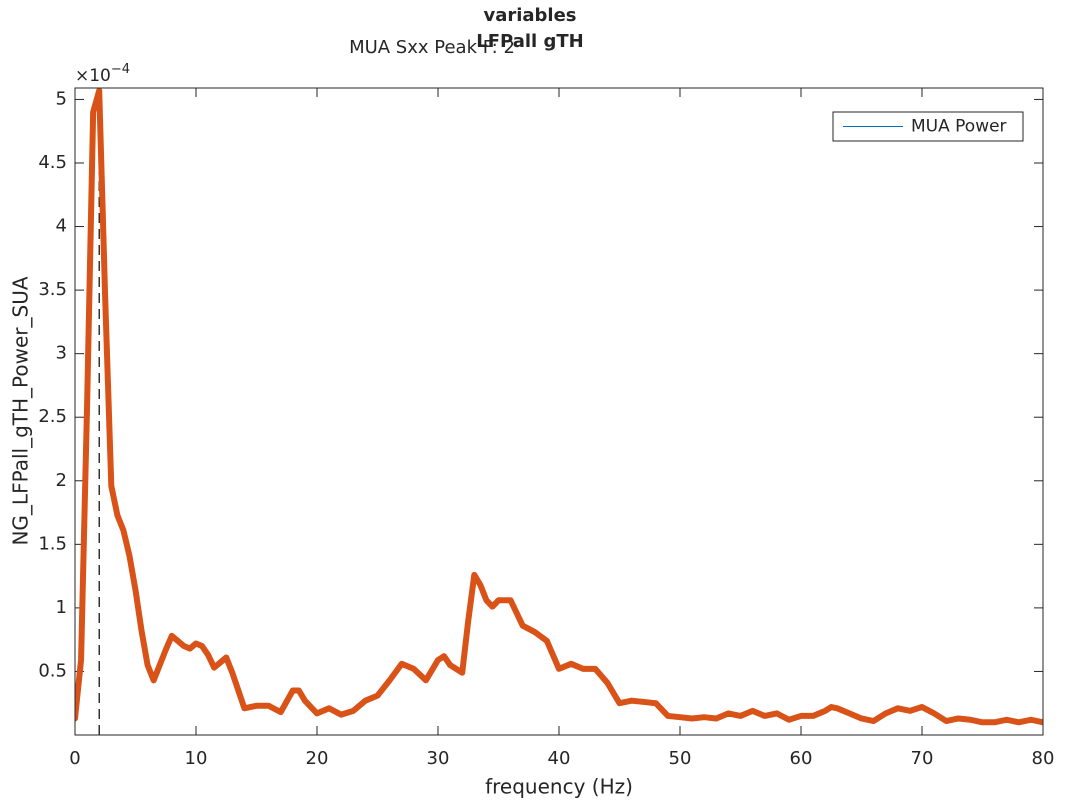 Image resolution: width=1067 pixels, height=800 pixels. I want to click on legend-label: MUA Power, so click(959, 127).